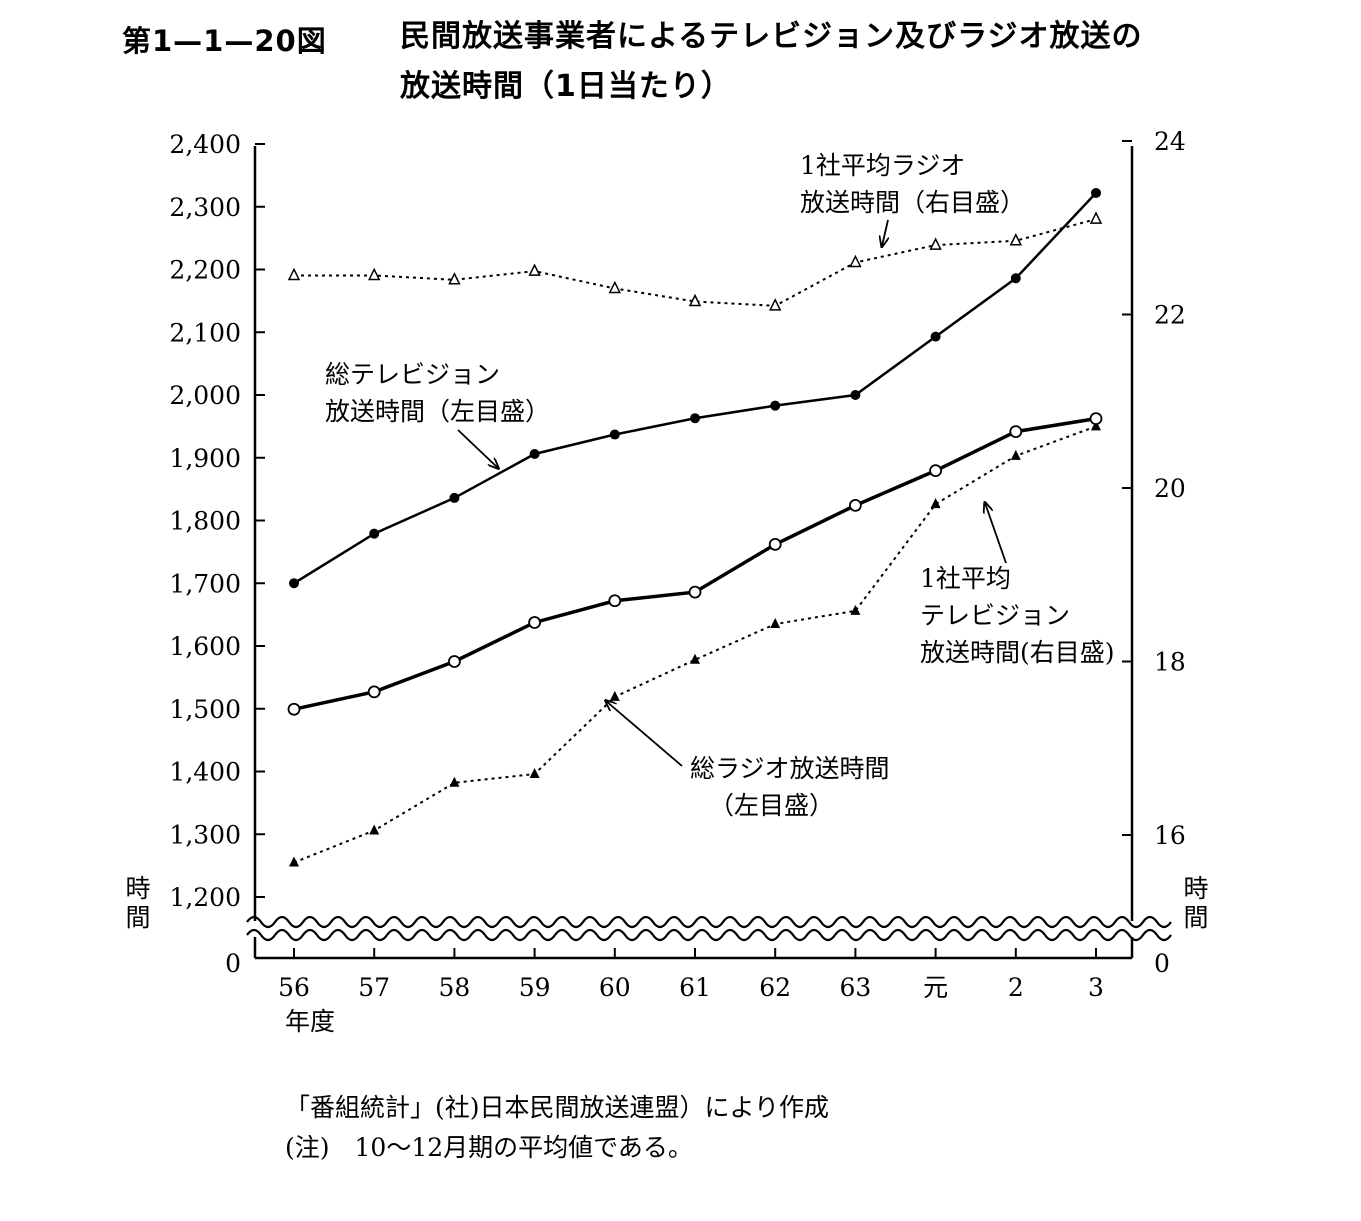  What do you see at coordinates (1017, 652) in the screenshot?
I see `annotation-avg-tv: 放送時間(右目盛)` at bounding box center [1017, 652].